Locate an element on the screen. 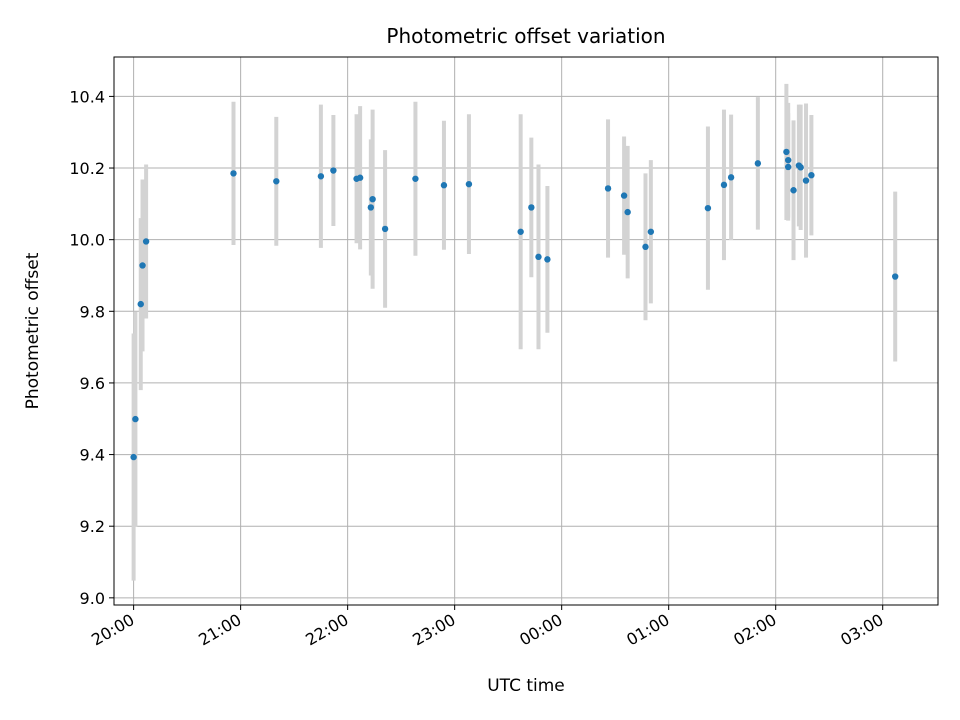  y-tick-label: 10.0 is located at coordinates (87, 240).